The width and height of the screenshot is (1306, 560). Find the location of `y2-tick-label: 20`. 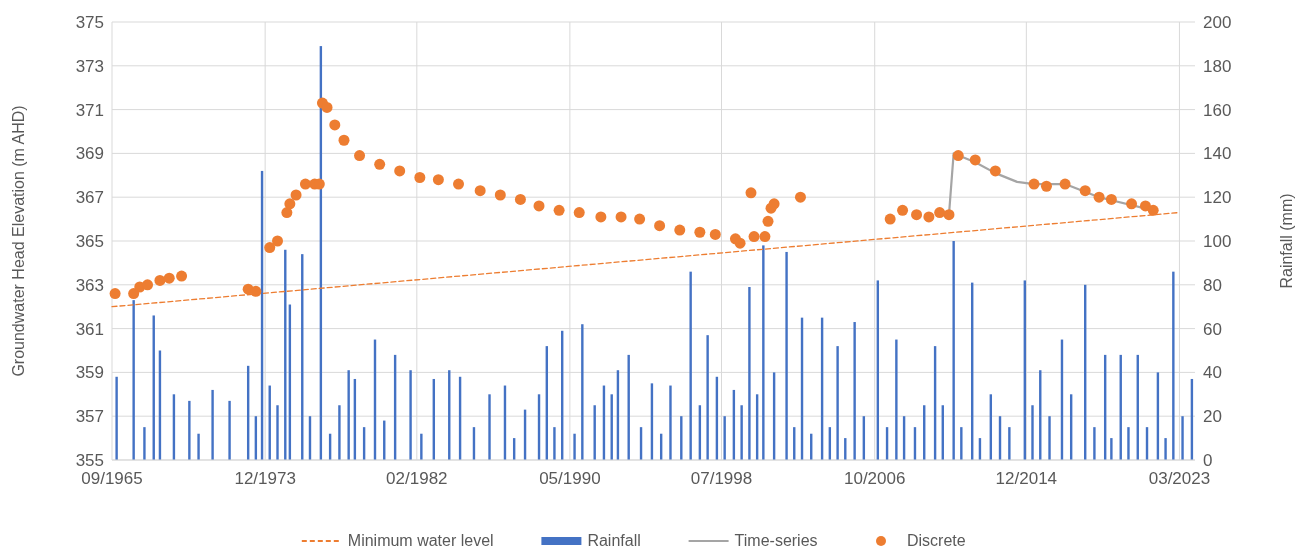

y2-tick-label: 20 is located at coordinates (1212, 417).